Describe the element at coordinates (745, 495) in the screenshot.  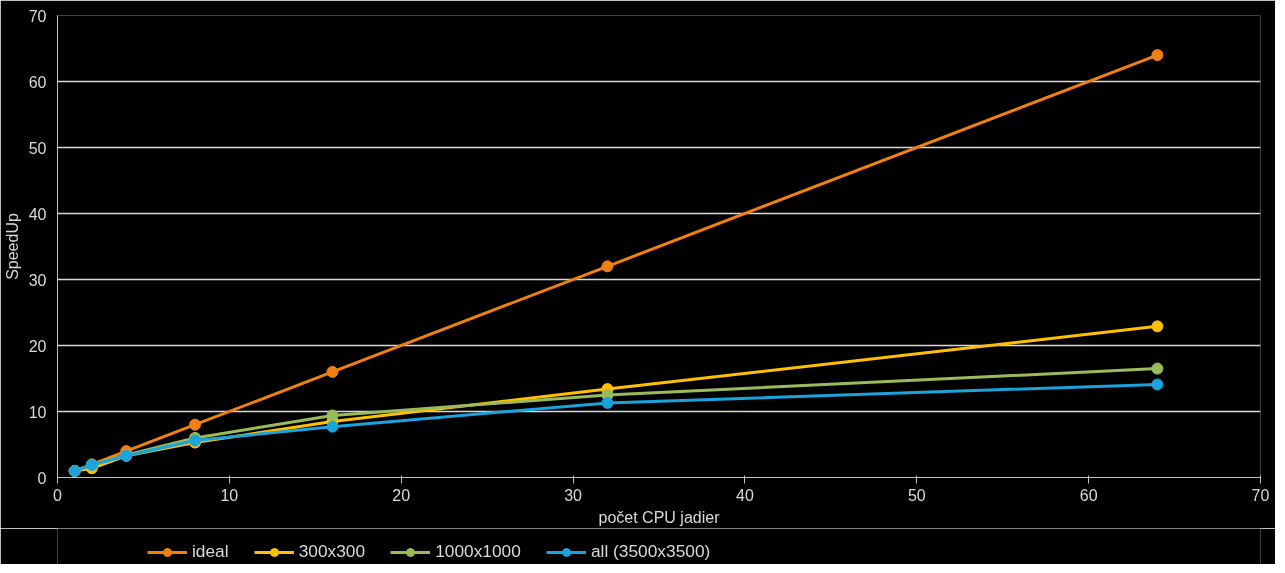
I see `x-tick-label: 40` at that location.